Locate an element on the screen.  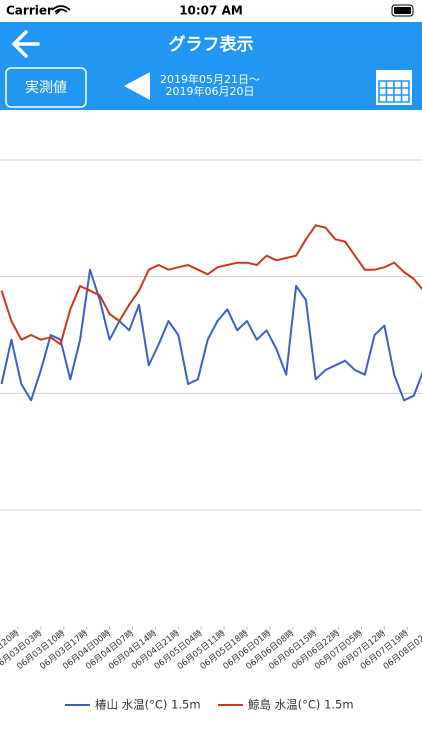
calendar-button is located at coordinates (394, 87).